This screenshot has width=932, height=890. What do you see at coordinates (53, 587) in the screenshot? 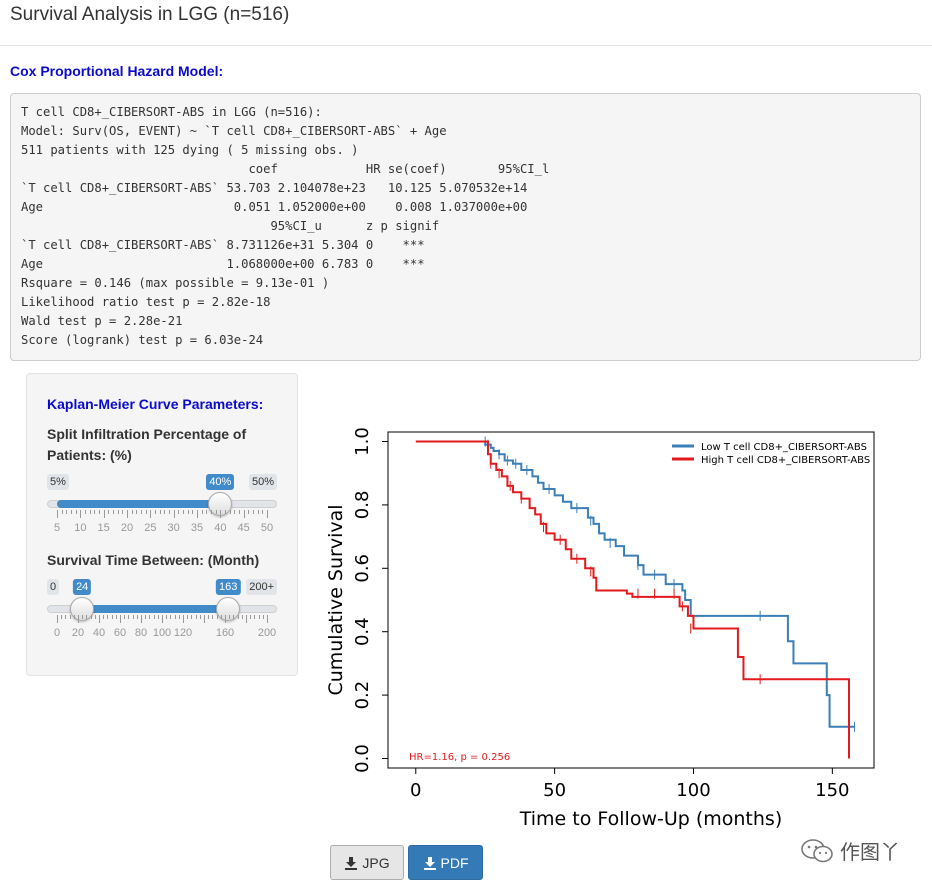
I see `time-min-label: 0` at bounding box center [53, 587].